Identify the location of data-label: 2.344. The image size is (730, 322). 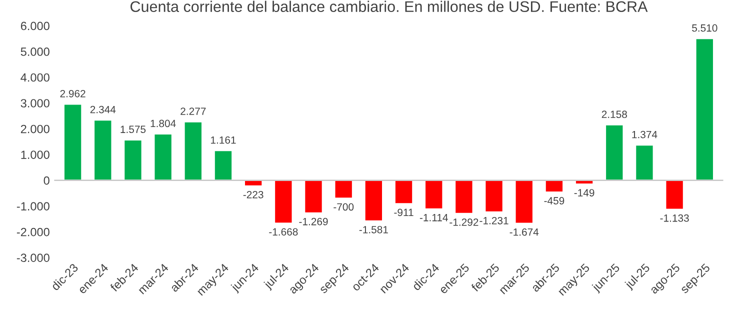
(103, 110).